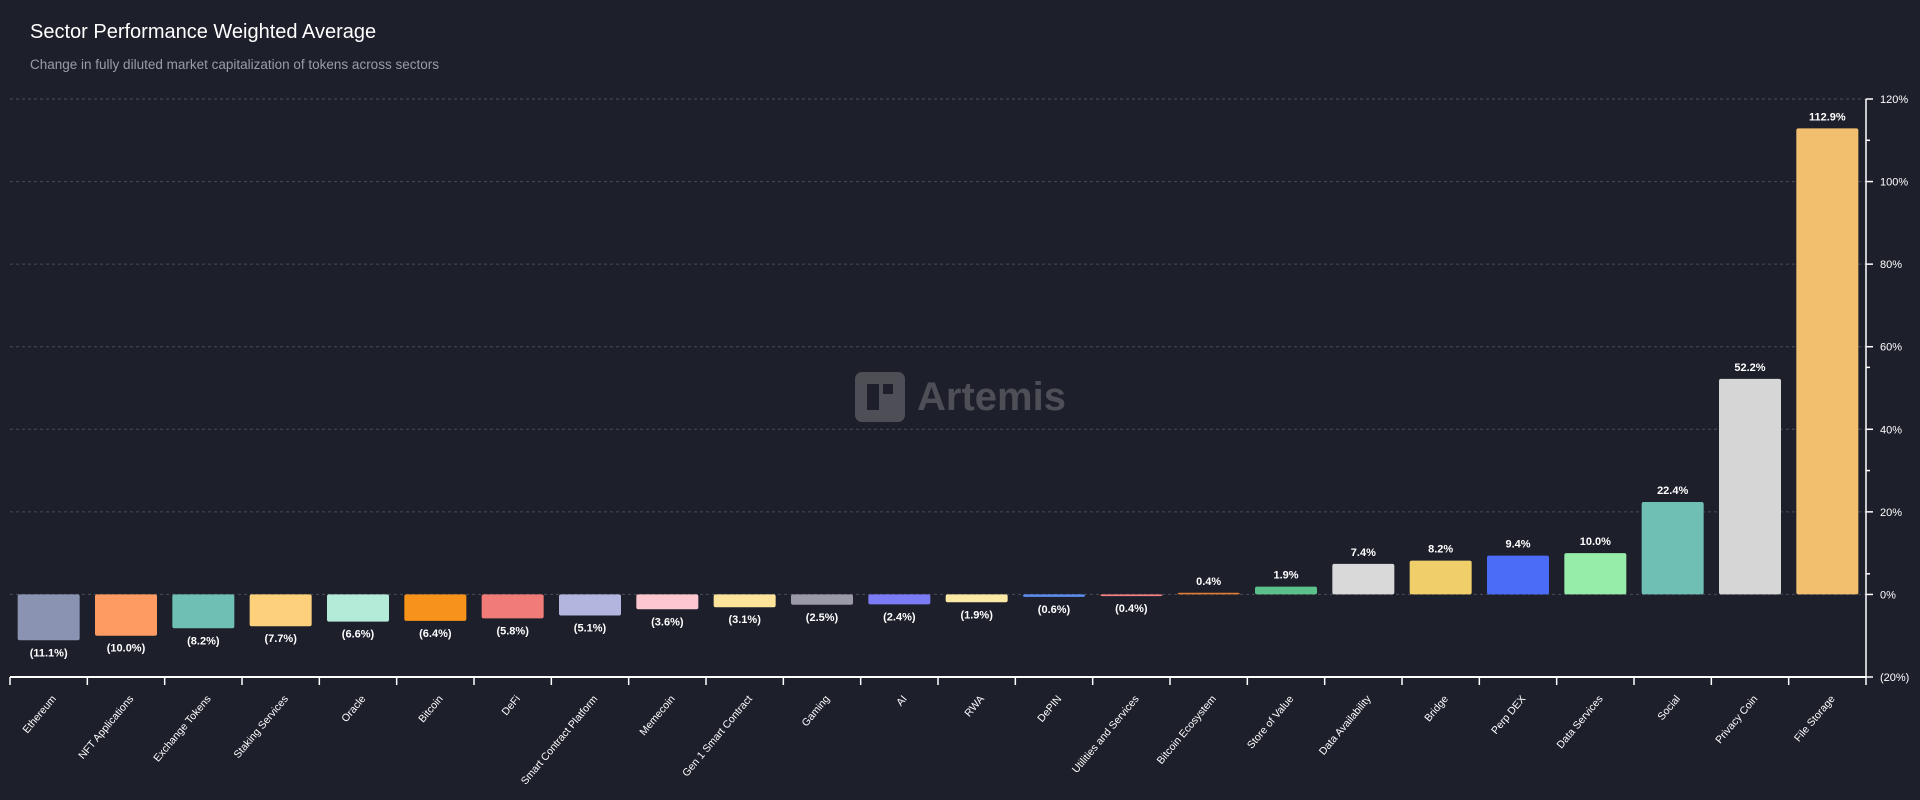  I want to click on y-tick-label: 60%, so click(1891, 348).